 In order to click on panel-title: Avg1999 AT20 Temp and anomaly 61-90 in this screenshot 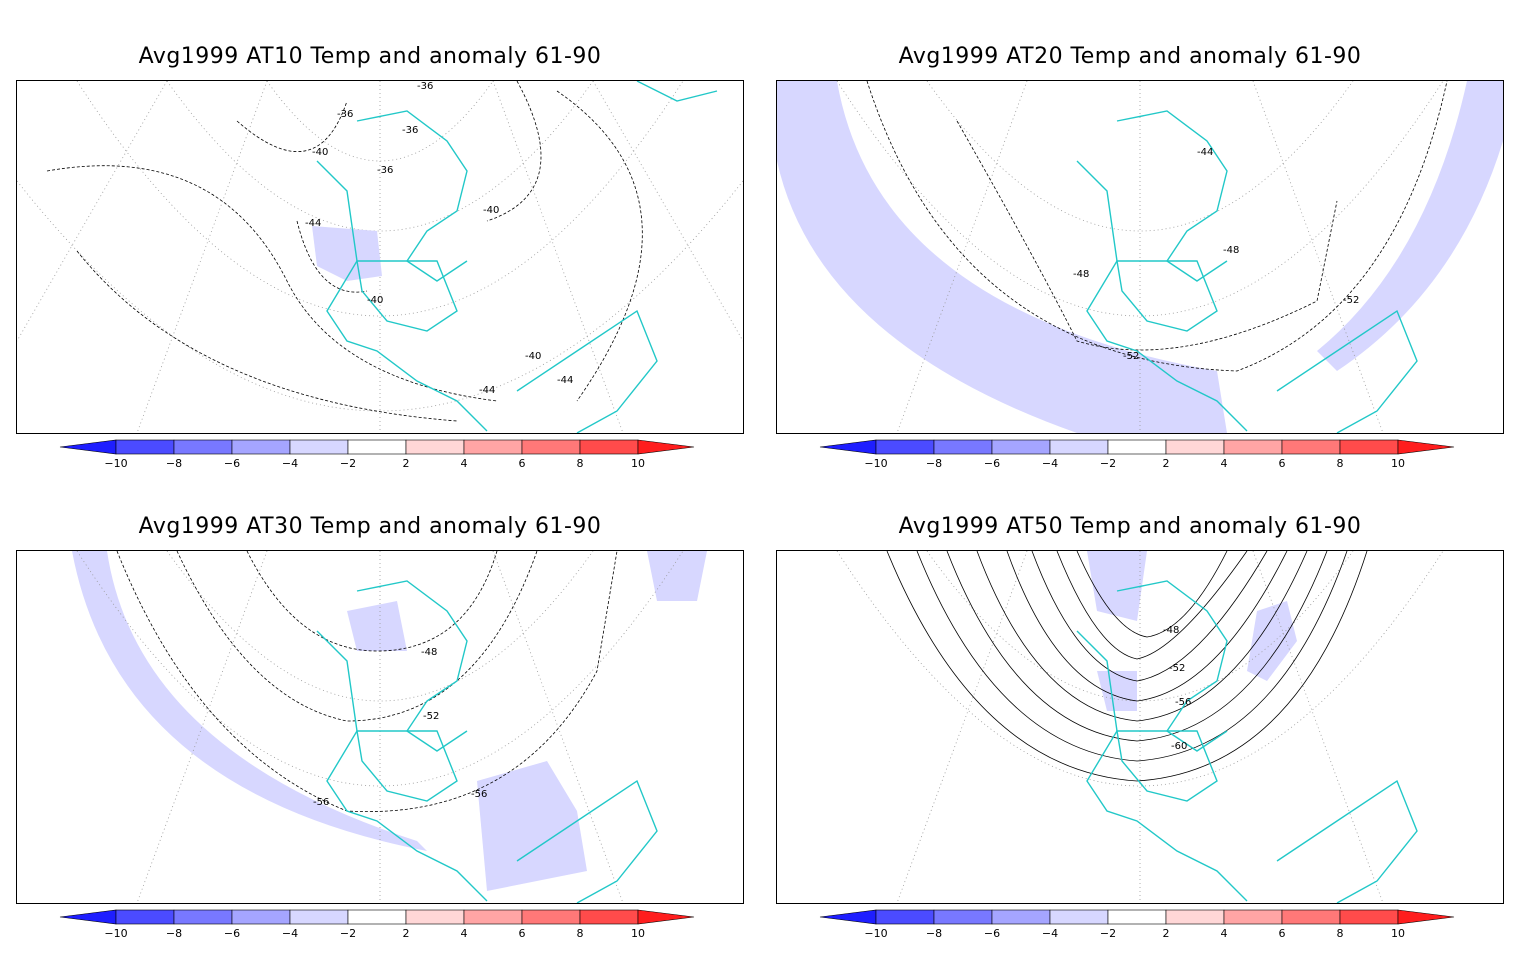, I will do `click(1130, 56)`.